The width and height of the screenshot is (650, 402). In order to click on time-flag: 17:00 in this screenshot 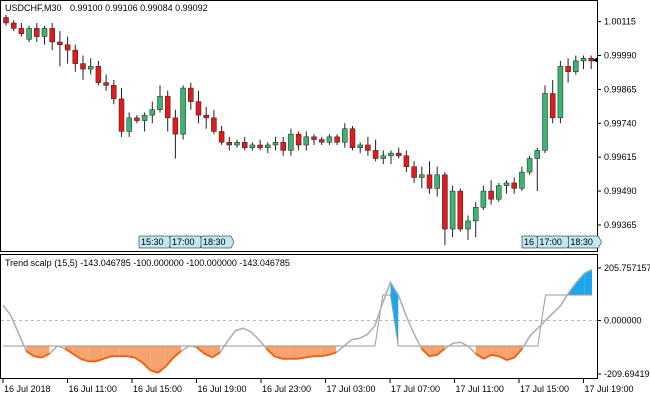, I will do `click(186, 242)`.